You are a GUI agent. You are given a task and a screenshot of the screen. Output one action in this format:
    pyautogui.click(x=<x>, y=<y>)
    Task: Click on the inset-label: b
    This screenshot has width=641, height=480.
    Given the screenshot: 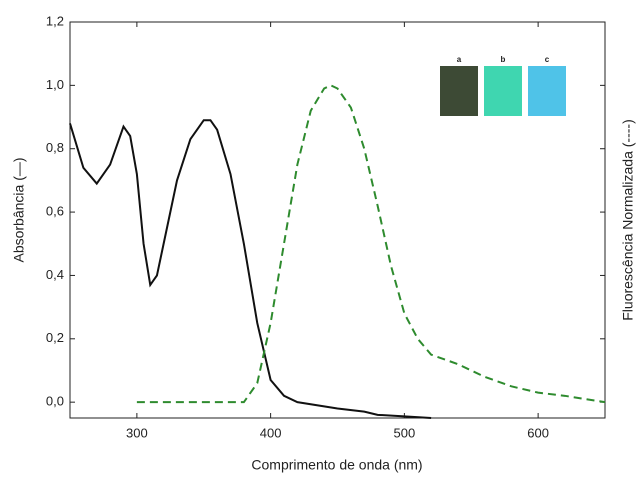 What is the action you would take?
    pyautogui.click(x=503, y=59)
    